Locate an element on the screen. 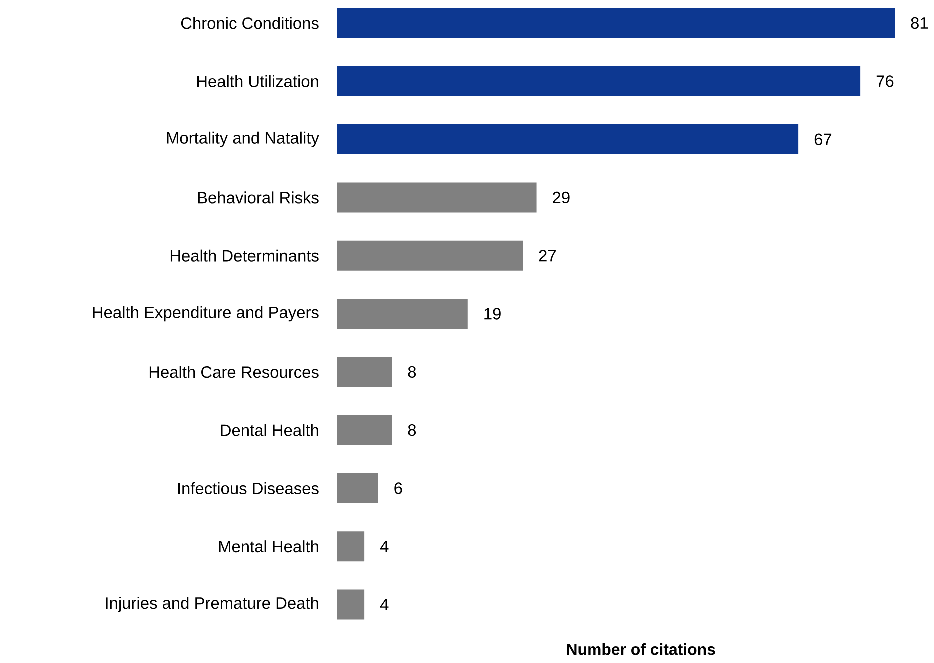  data-label: 29 is located at coordinates (561, 198).